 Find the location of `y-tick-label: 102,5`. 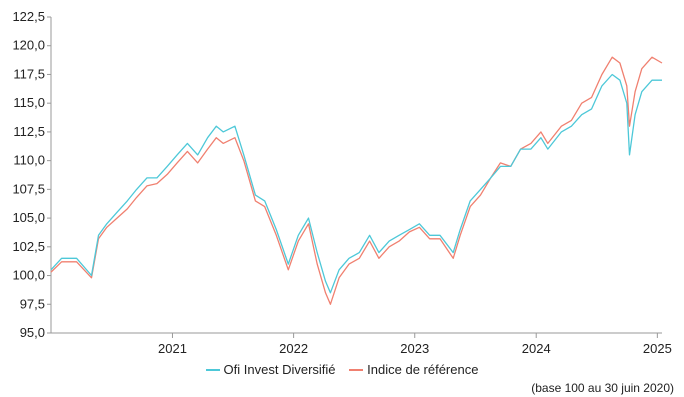

y-tick-label: 102,5 is located at coordinates (28, 246).